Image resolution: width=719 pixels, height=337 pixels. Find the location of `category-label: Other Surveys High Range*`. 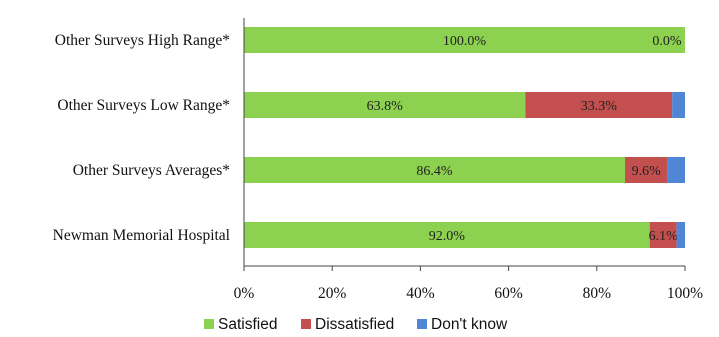

category-label: Other Surveys High Range* is located at coordinates (142, 40).